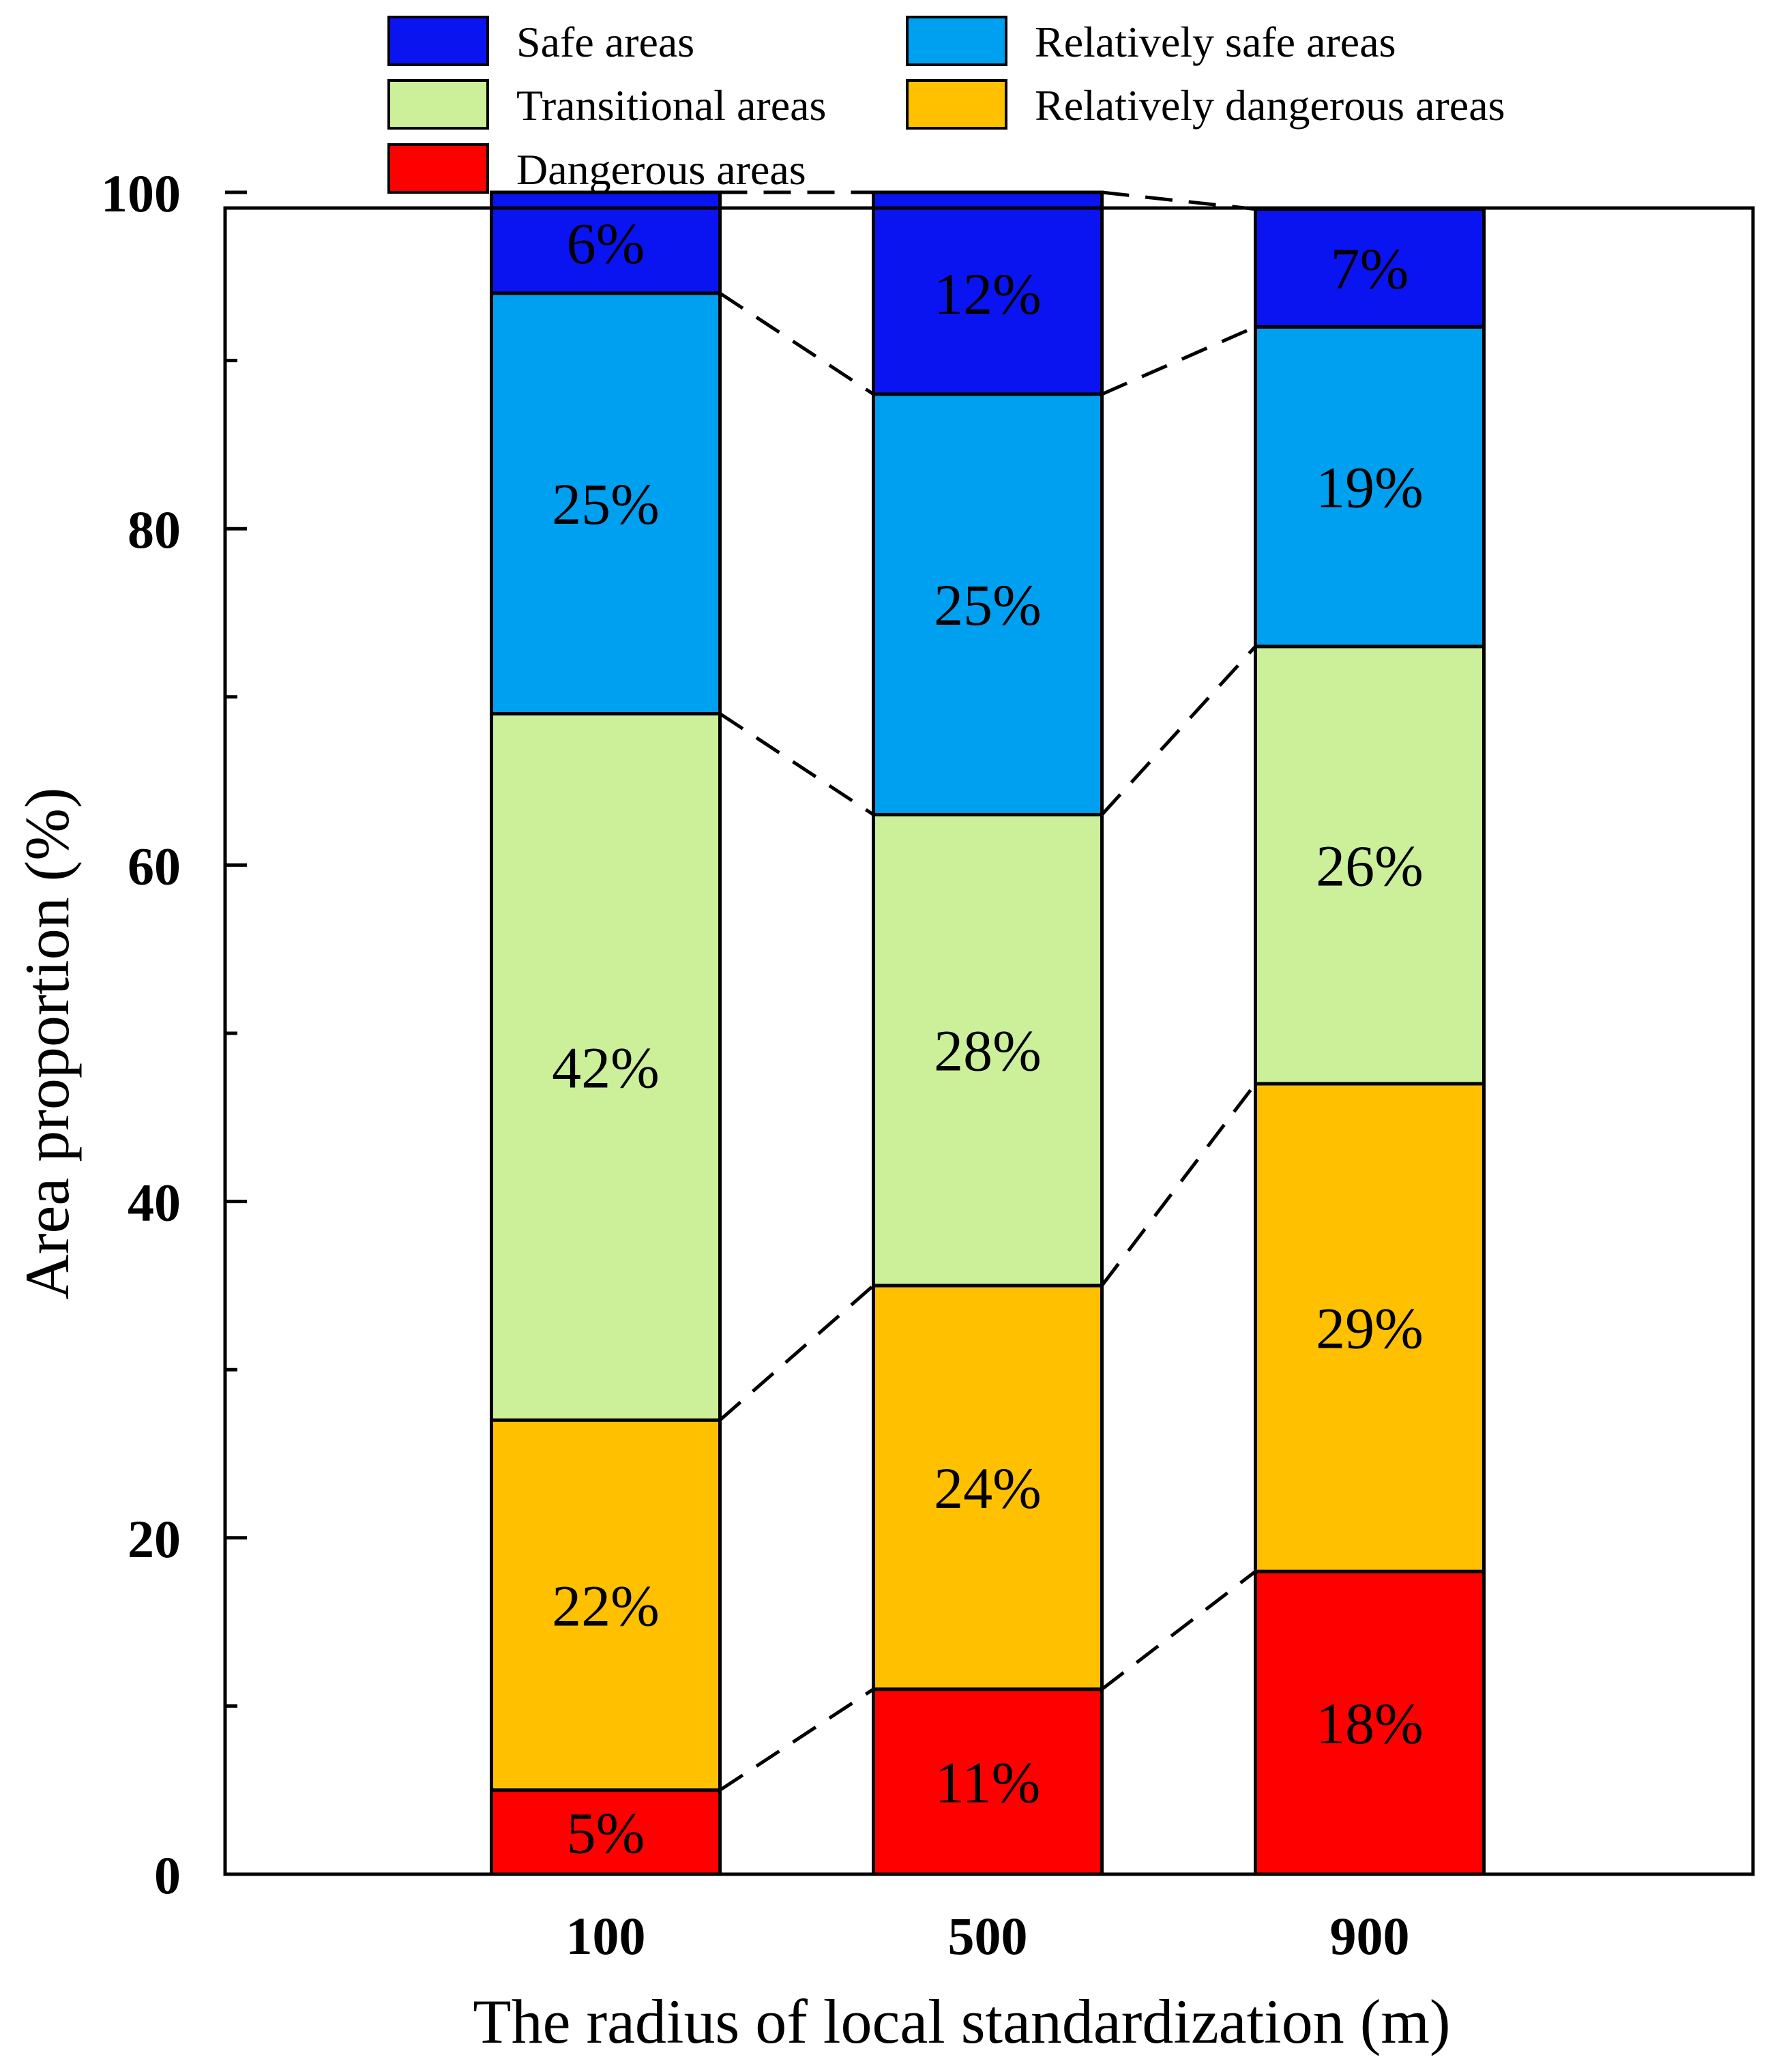  What do you see at coordinates (1370, 1936) in the screenshot?
I see `x-tick-label: 900` at bounding box center [1370, 1936].